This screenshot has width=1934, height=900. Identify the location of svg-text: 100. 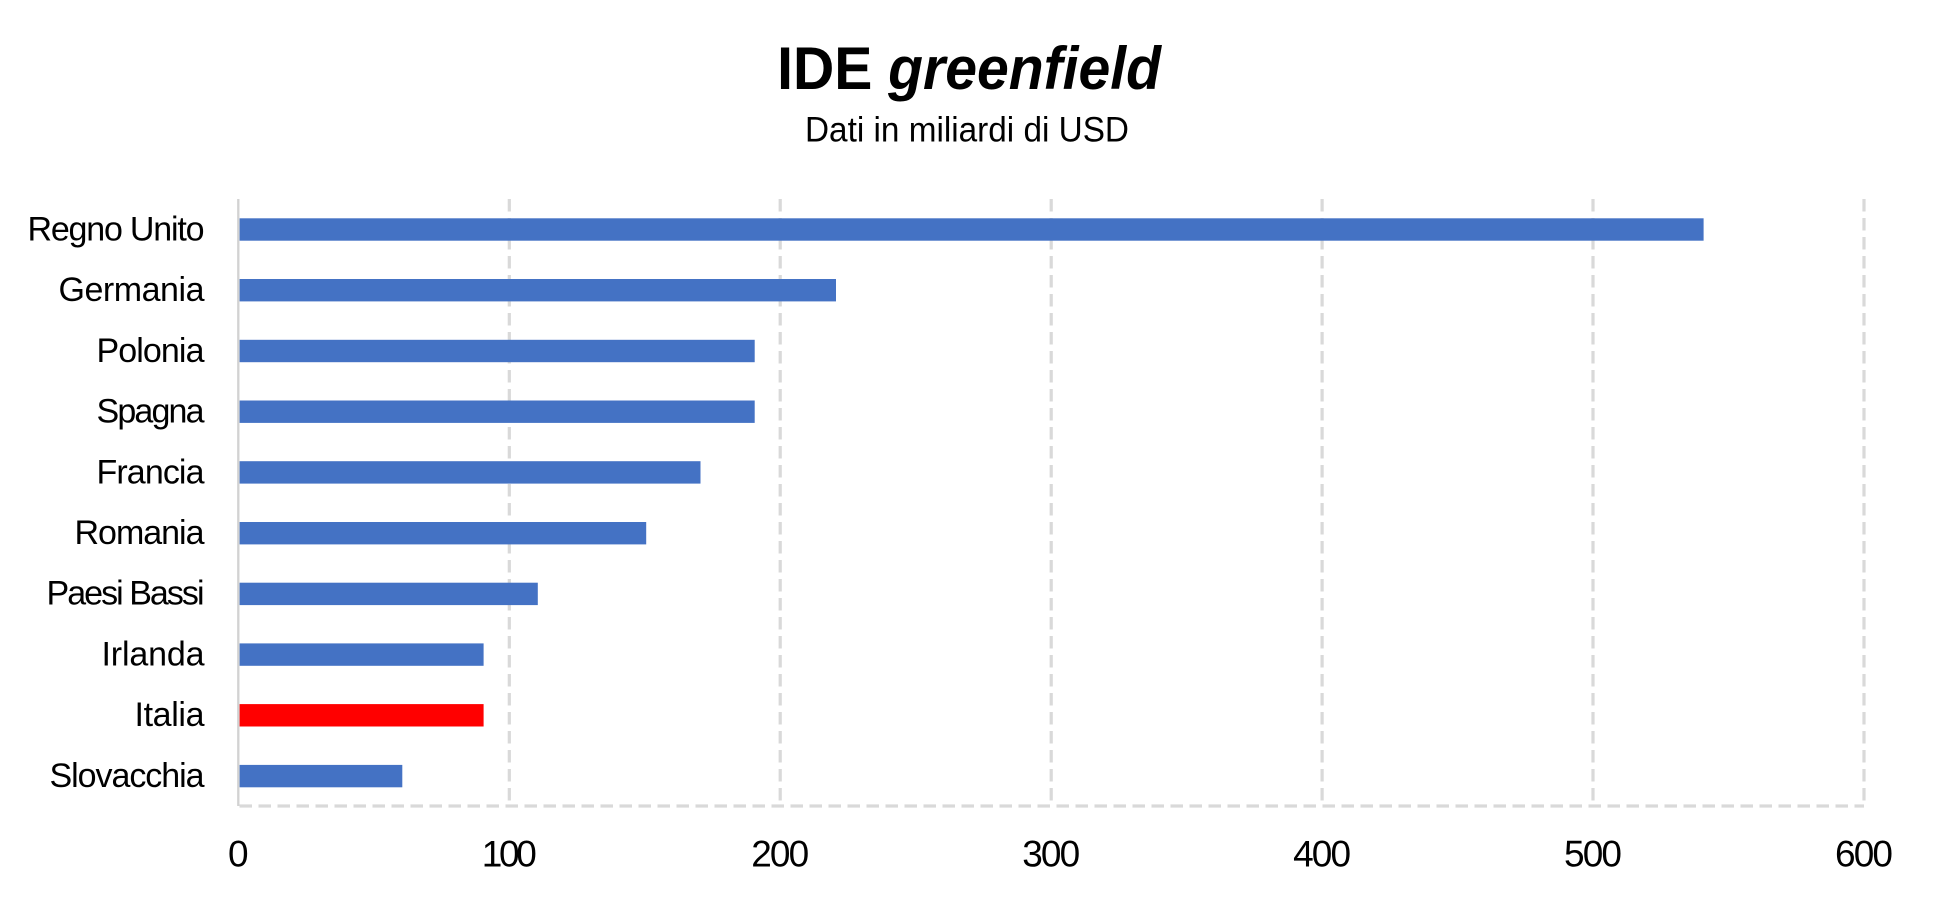
(509, 854).